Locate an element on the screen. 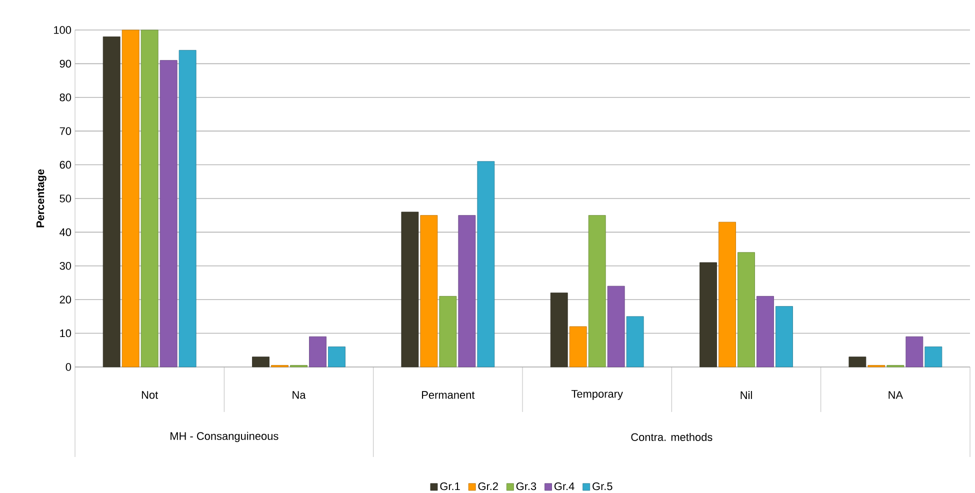 This screenshot has width=975, height=493. x-tick-label: Na is located at coordinates (299, 395).